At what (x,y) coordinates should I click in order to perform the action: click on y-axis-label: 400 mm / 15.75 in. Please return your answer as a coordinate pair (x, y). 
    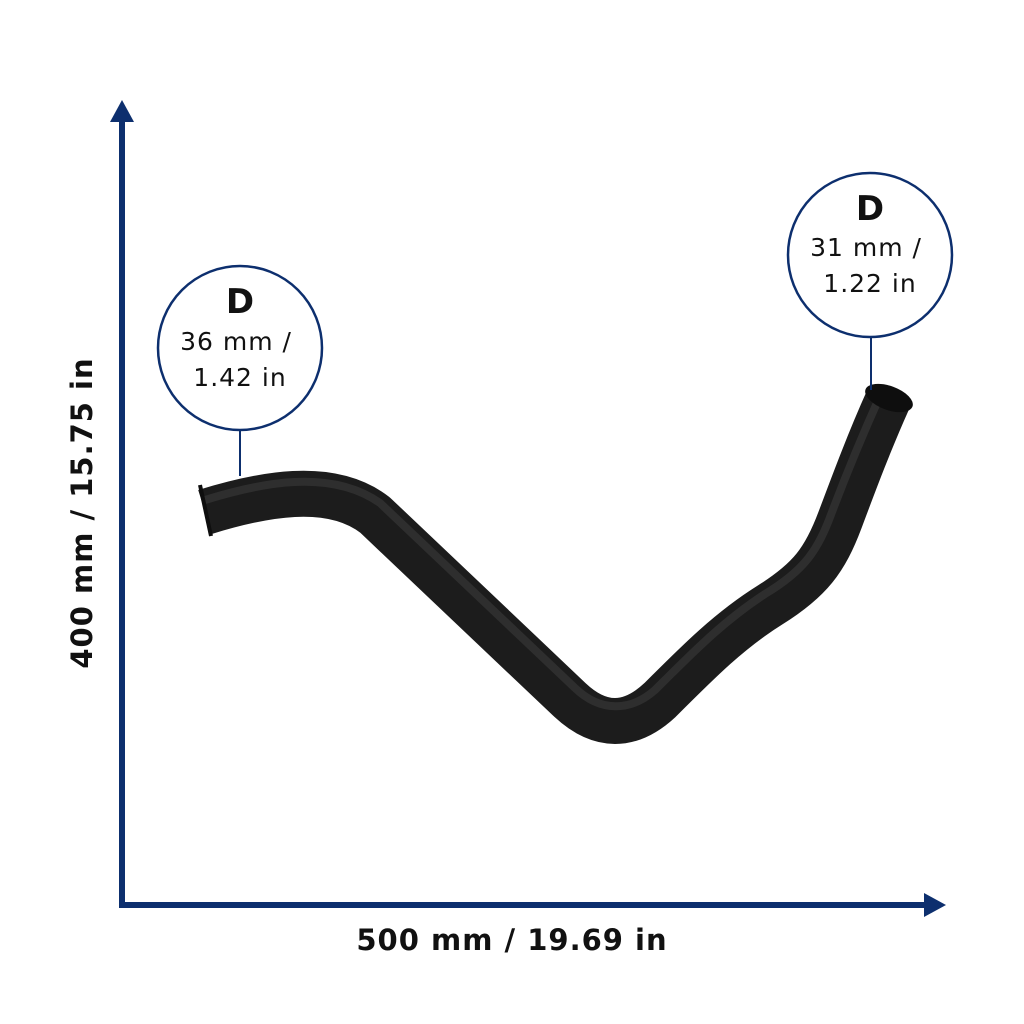
    Looking at the image, I should click on (82, 512).